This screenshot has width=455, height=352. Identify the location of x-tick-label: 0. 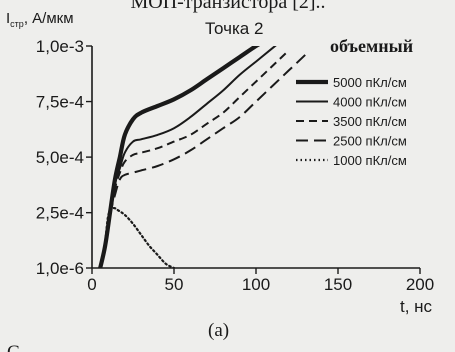
(91, 284).